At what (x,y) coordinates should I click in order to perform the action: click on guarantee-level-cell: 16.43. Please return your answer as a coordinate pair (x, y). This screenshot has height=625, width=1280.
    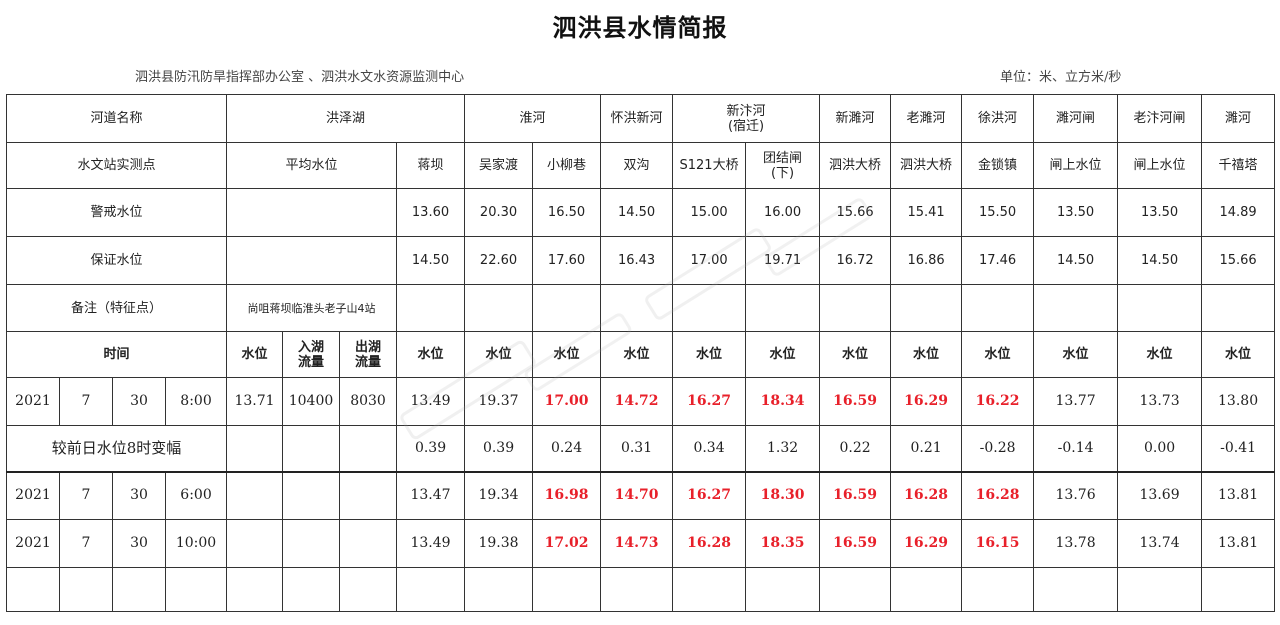
    Looking at the image, I should click on (637, 260).